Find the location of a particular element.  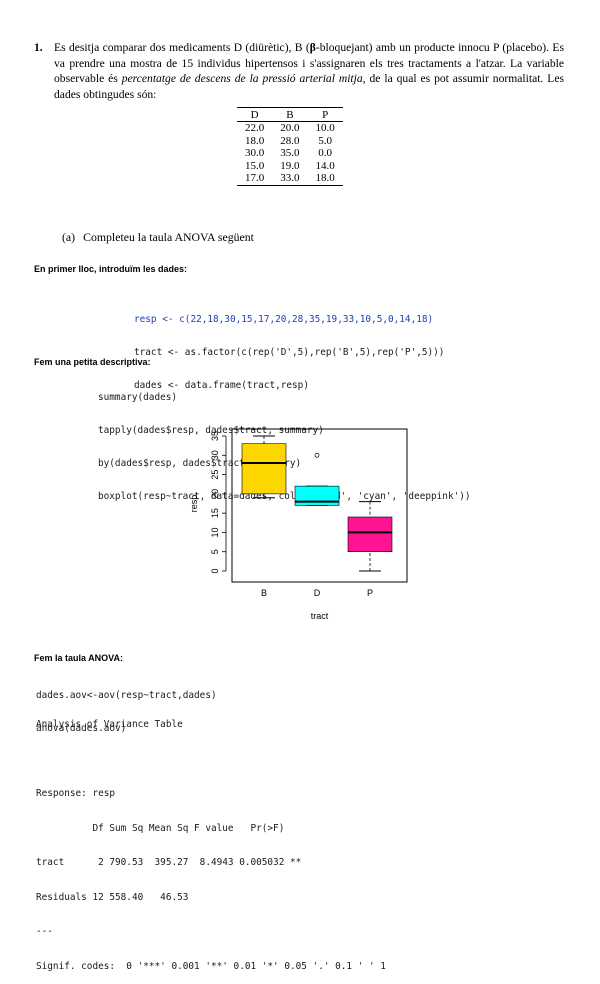

data-table-header: B is located at coordinates (290, 114).